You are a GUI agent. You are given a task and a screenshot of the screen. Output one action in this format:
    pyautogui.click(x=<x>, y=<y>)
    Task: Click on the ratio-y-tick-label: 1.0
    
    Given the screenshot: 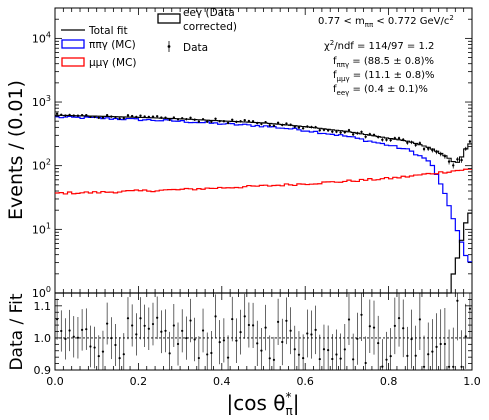 What is the action you would take?
    pyautogui.click(x=43, y=338)
    